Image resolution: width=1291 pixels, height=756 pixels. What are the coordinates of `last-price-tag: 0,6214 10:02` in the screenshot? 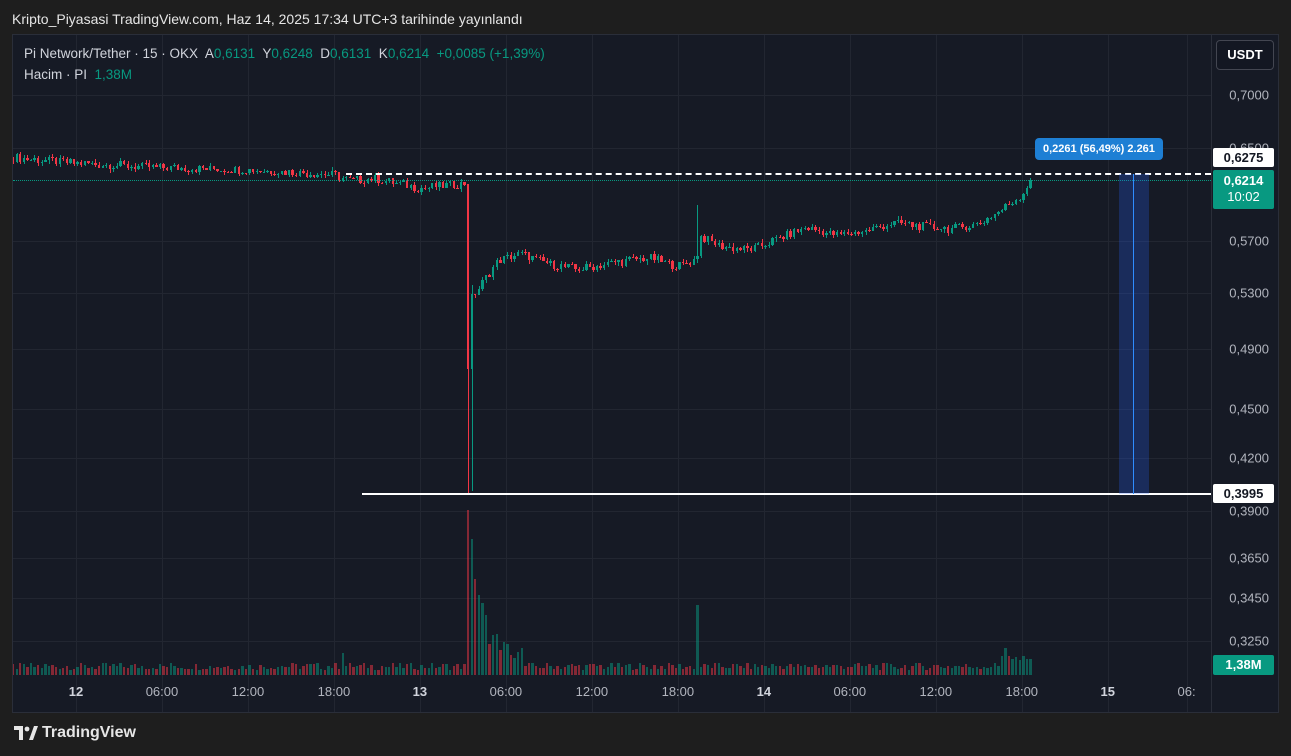 It's located at (1243, 189).